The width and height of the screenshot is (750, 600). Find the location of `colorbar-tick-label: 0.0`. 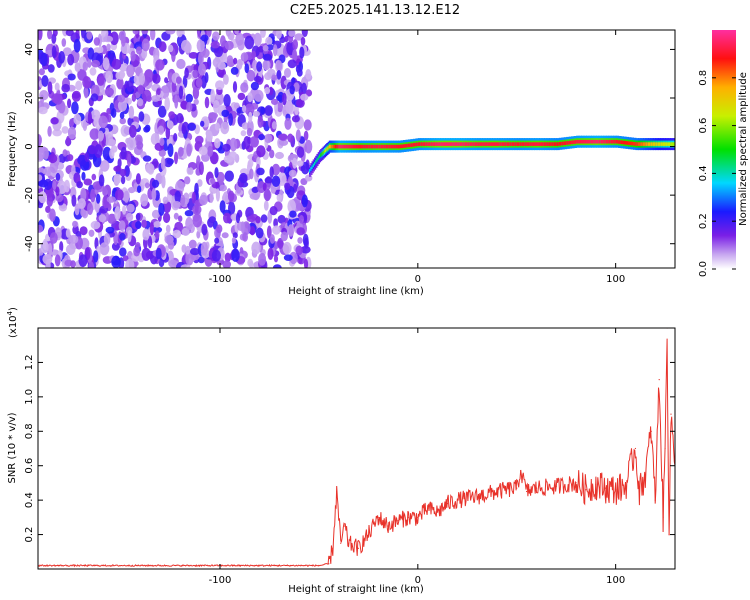

colorbar-tick-label: 0.0 is located at coordinates (703, 269).